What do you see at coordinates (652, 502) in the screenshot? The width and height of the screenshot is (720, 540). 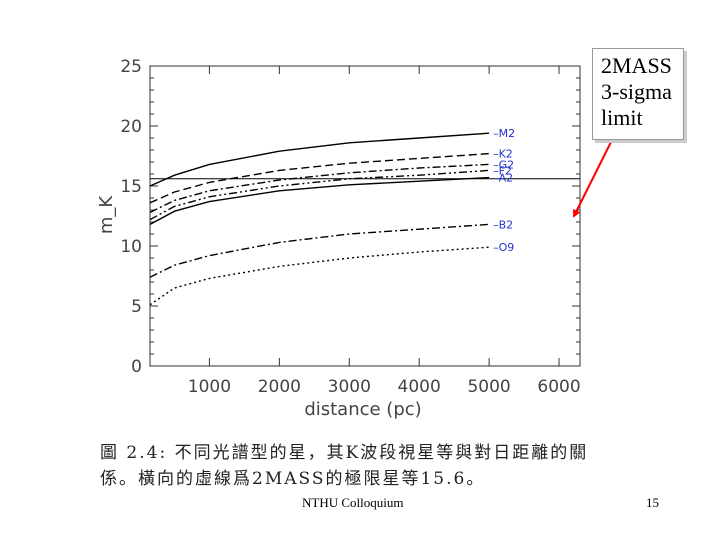 I see `page-number: 15` at bounding box center [652, 502].